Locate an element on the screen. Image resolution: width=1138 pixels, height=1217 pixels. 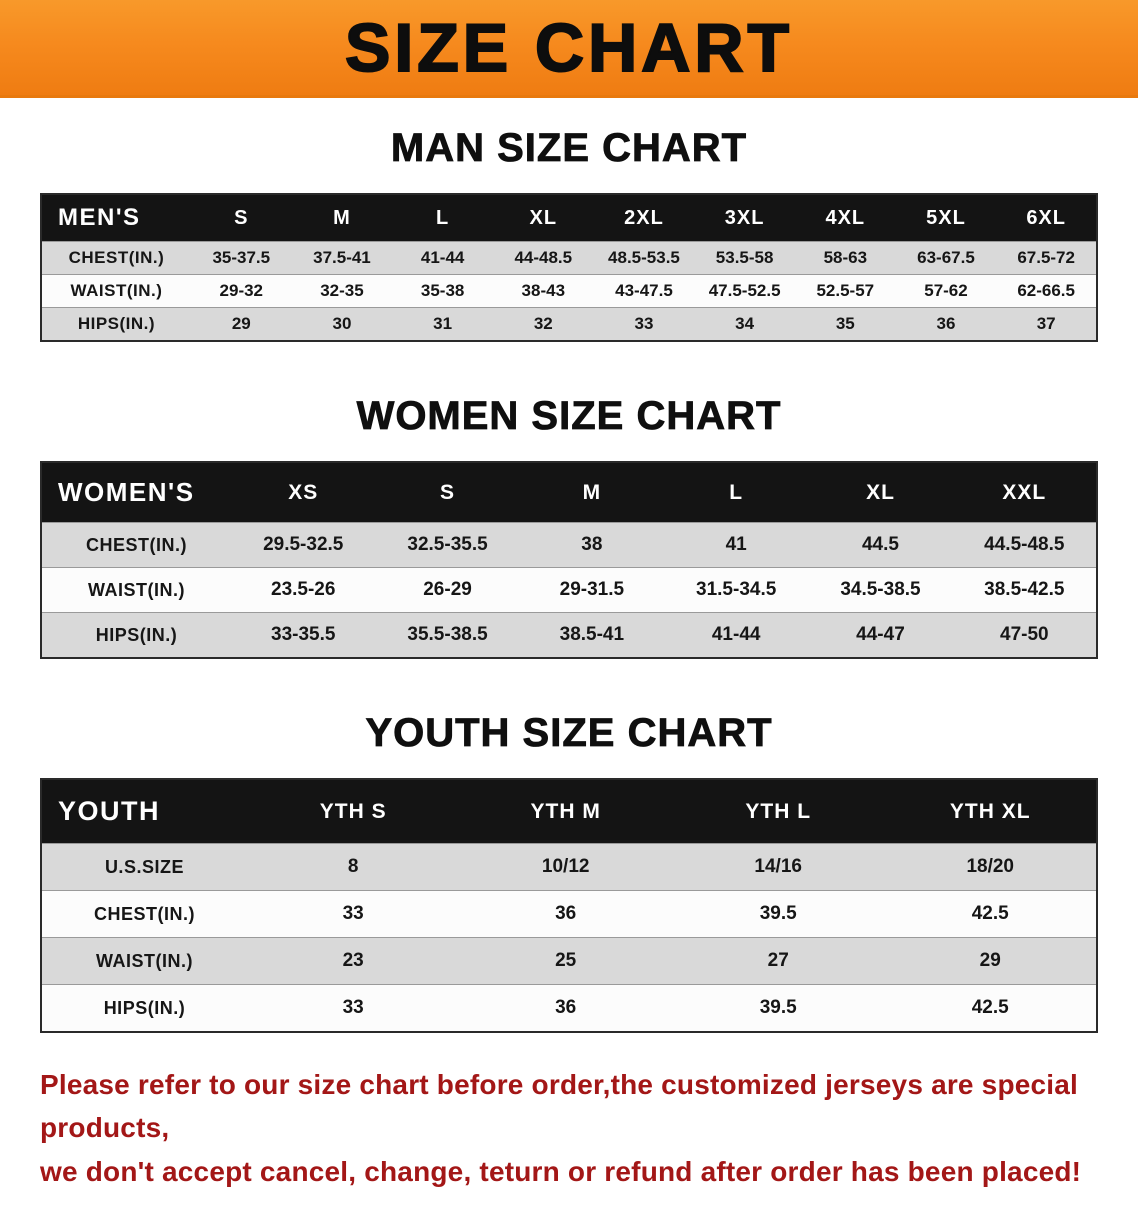
size-header-cell: 3XL is located at coordinates (744, 217).